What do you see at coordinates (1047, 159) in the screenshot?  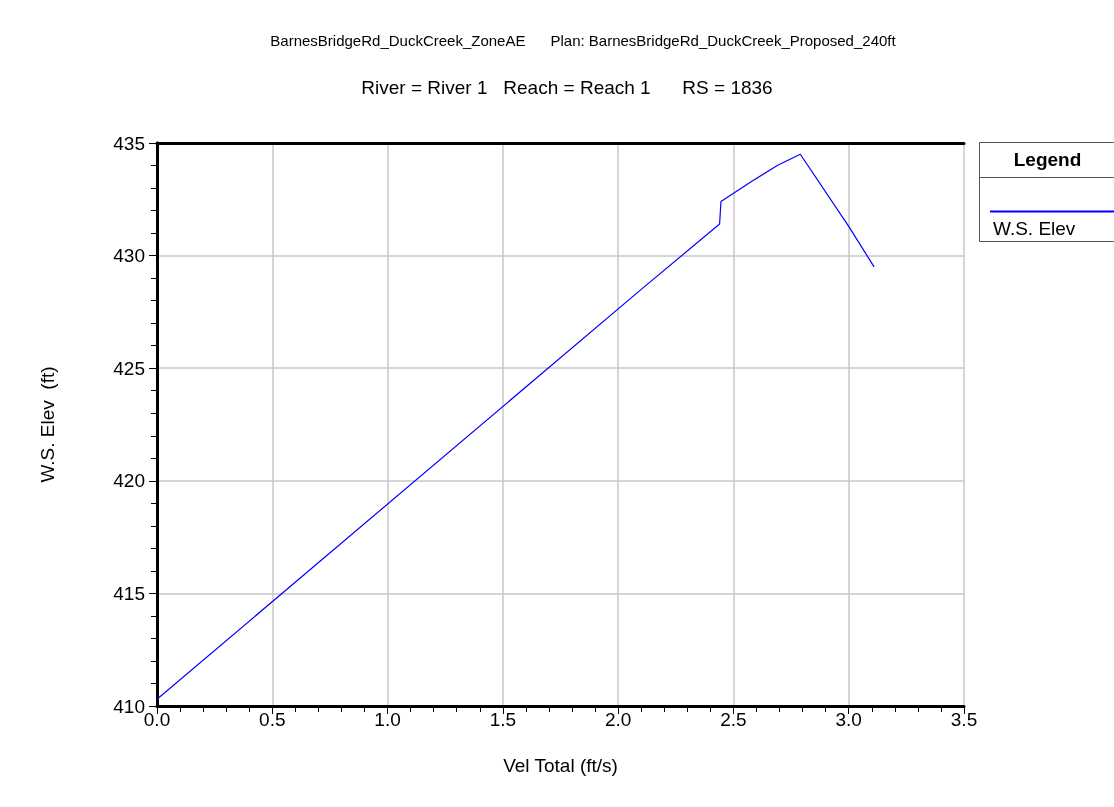 I see `legend-title: Legend` at bounding box center [1047, 159].